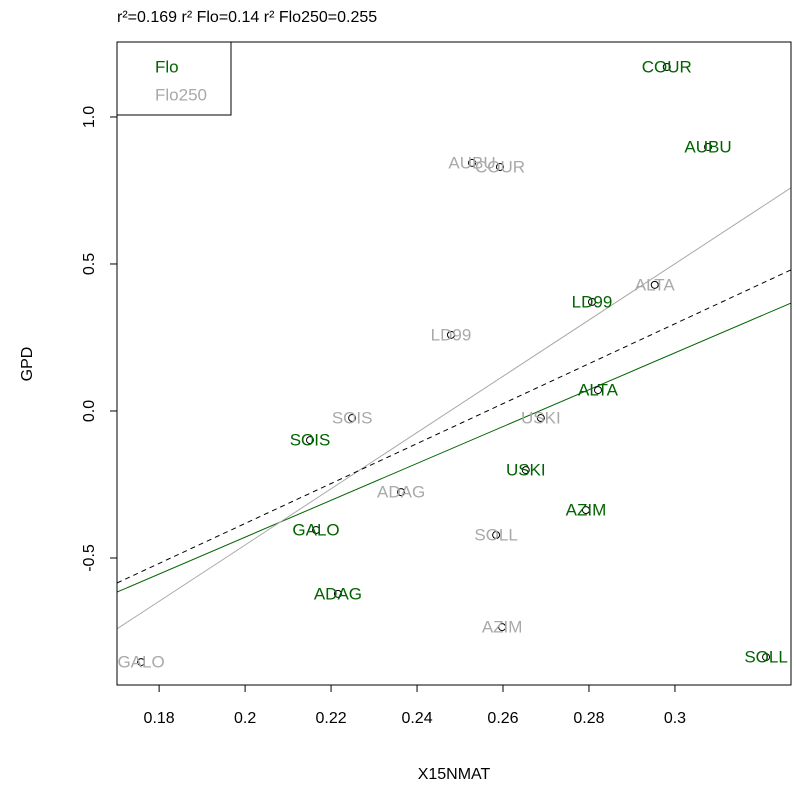 This screenshot has width=792, height=790. Describe the element at coordinates (89, 558) in the screenshot. I see `y-tick-label: -0.5` at that location.